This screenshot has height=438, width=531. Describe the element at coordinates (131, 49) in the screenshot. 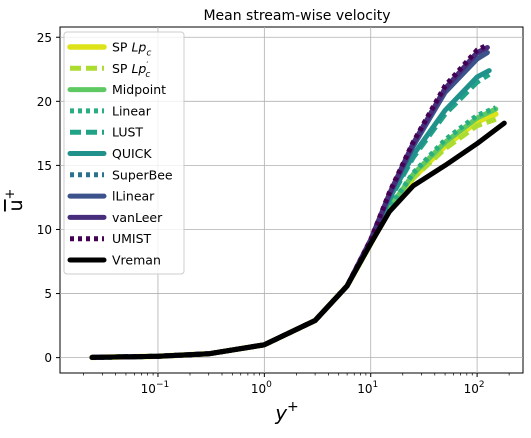

I see `legend-label: SP Lpc` at that location.